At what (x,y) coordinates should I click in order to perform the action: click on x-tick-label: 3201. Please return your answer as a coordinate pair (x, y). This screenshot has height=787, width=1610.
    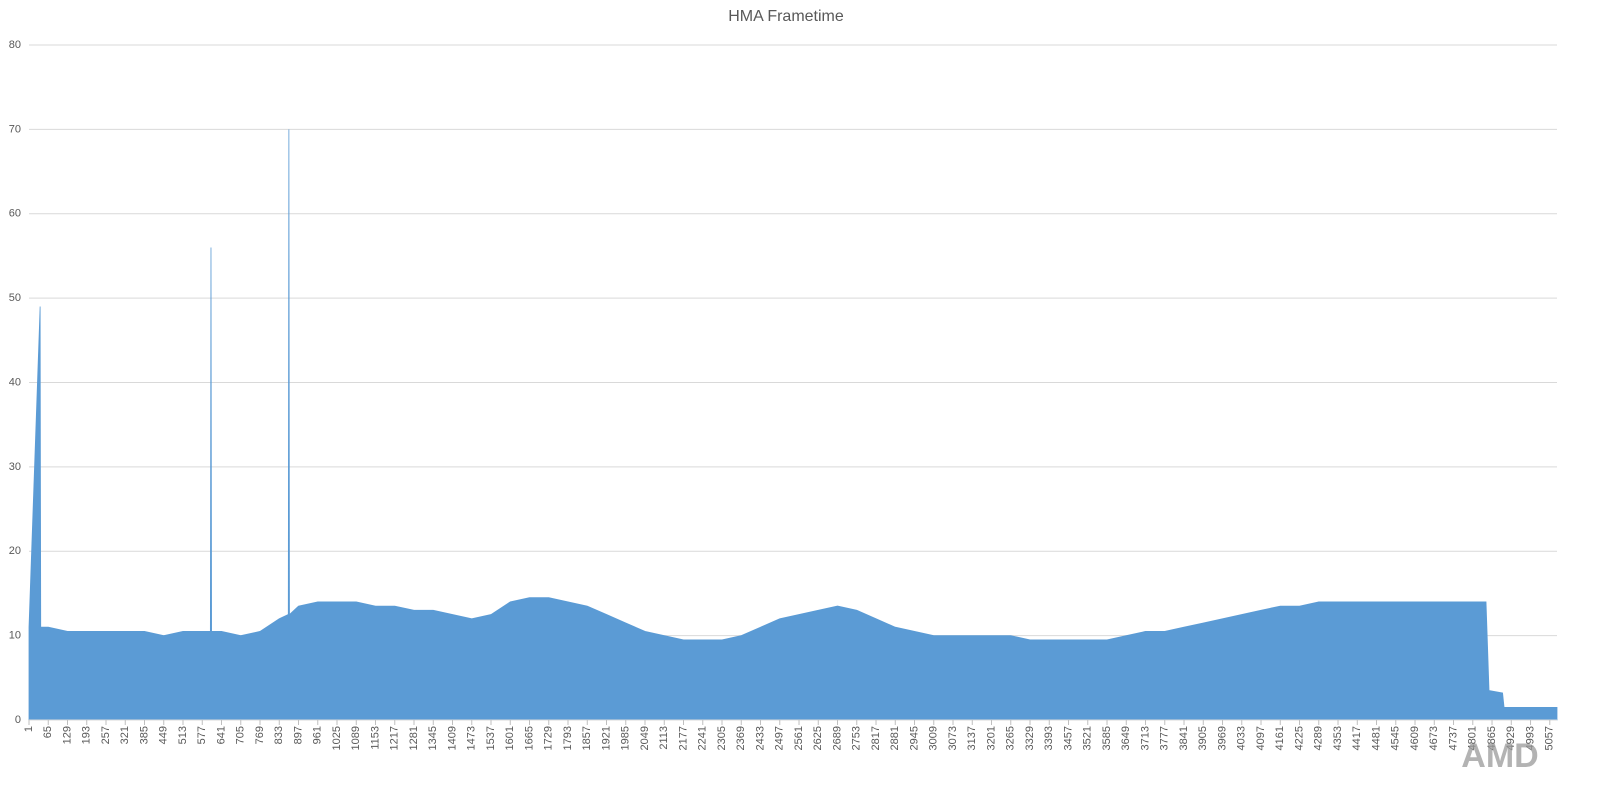
    Looking at the image, I should click on (991, 738).